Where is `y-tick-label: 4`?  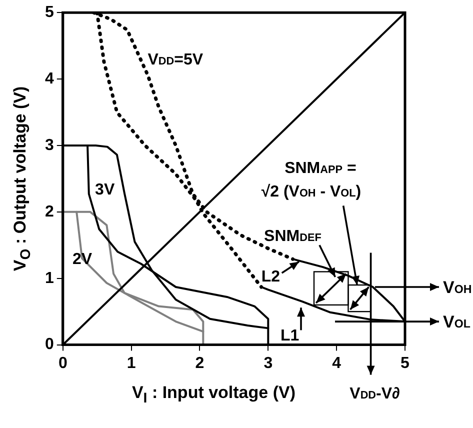
y-tick-label: 4 is located at coordinates (49, 79).